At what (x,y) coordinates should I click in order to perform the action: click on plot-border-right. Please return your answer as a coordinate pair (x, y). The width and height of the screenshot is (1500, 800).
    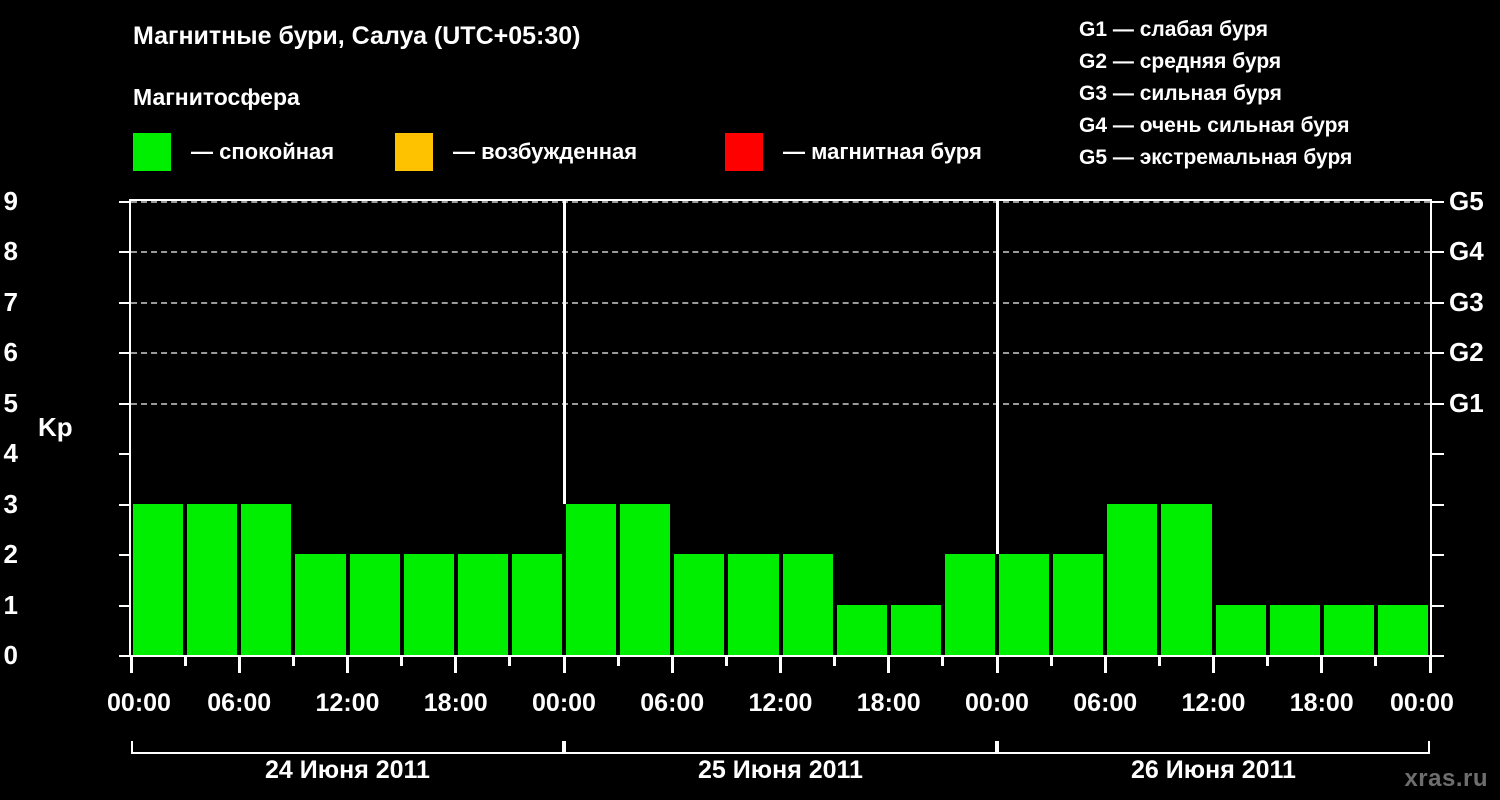
    Looking at the image, I should click on (1431, 428).